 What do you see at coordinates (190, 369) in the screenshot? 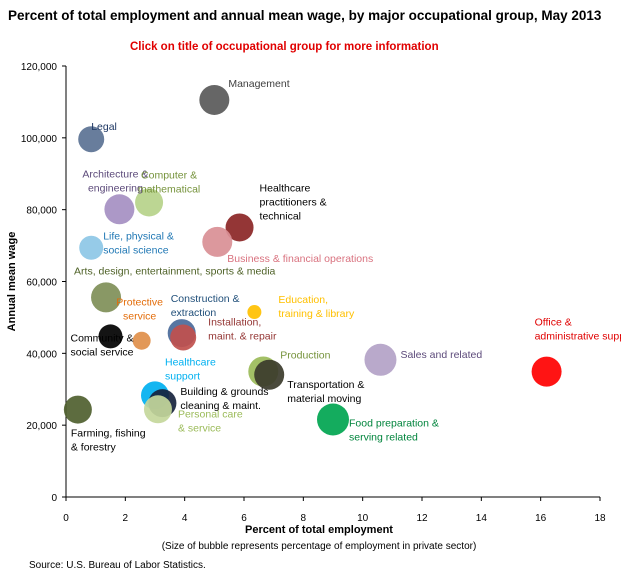
I see `bubble-label-17: Healthcare support` at bounding box center [190, 369].